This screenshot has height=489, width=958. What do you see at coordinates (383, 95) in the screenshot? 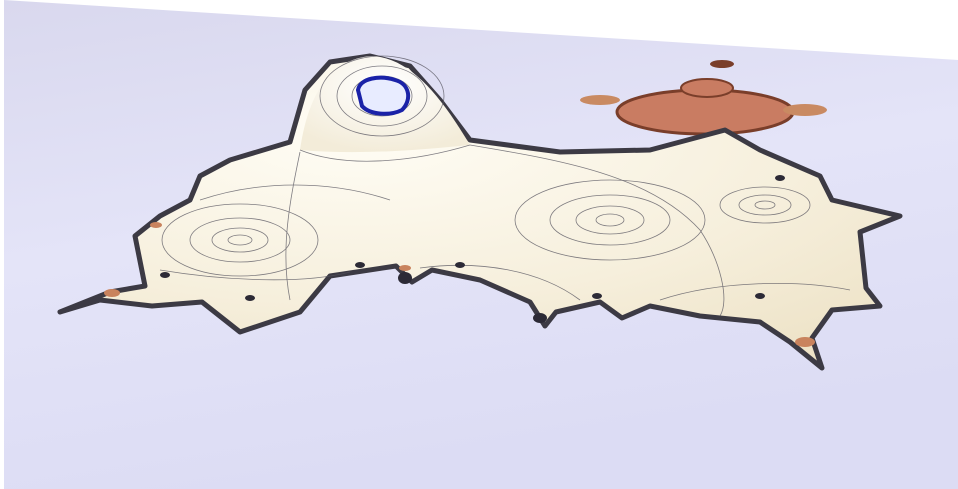
I see `peak-set` at bounding box center [383, 95].